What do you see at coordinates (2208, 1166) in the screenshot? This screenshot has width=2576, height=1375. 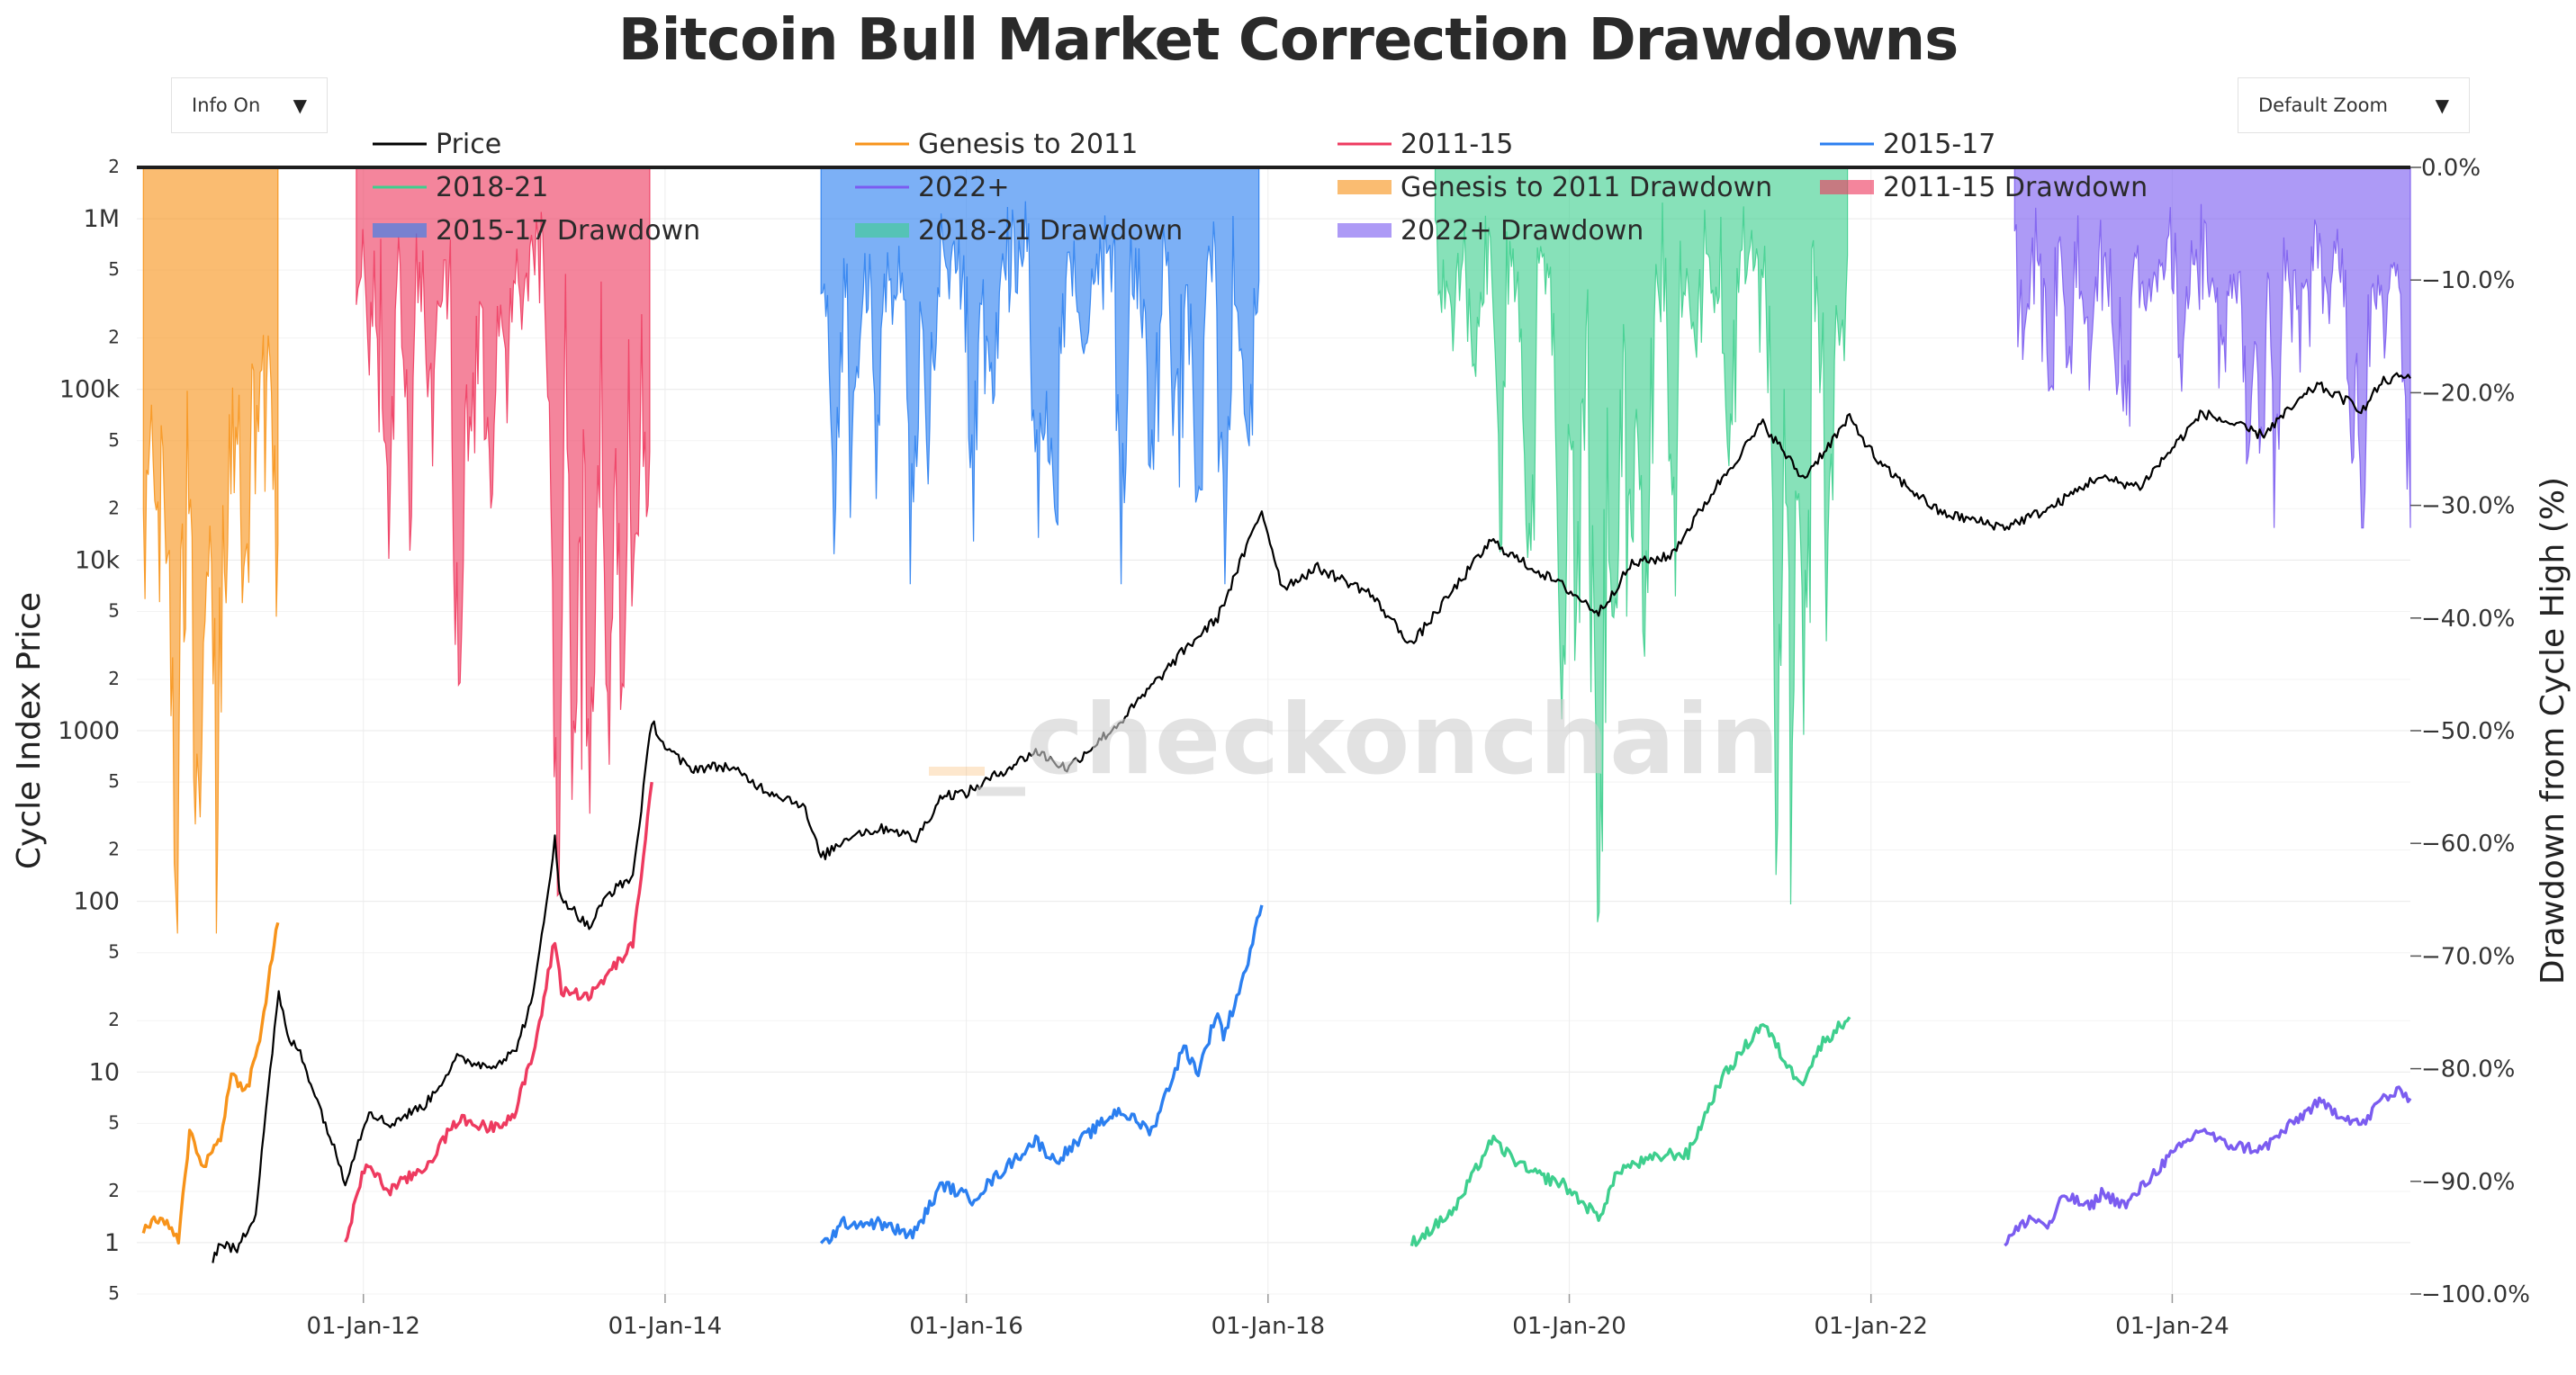 I see `cycle-line-2022-` at bounding box center [2208, 1166].